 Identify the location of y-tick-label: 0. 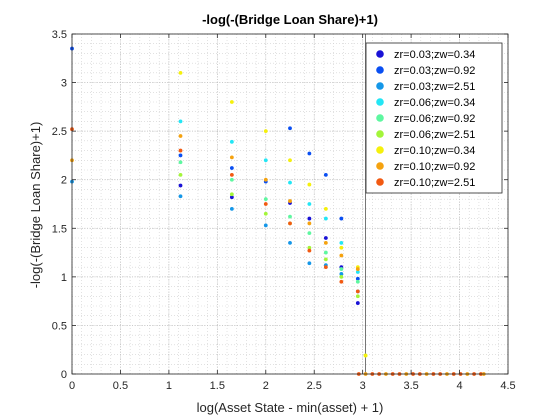
(64, 375).